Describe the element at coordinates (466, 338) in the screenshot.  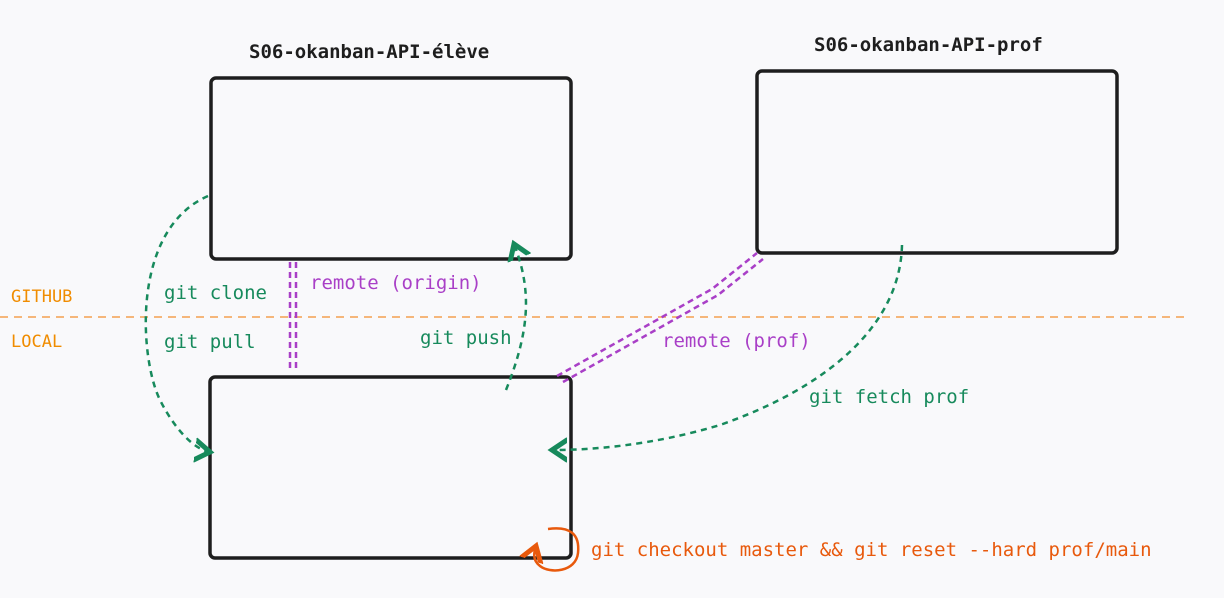
I see `push-label: git push` at that location.